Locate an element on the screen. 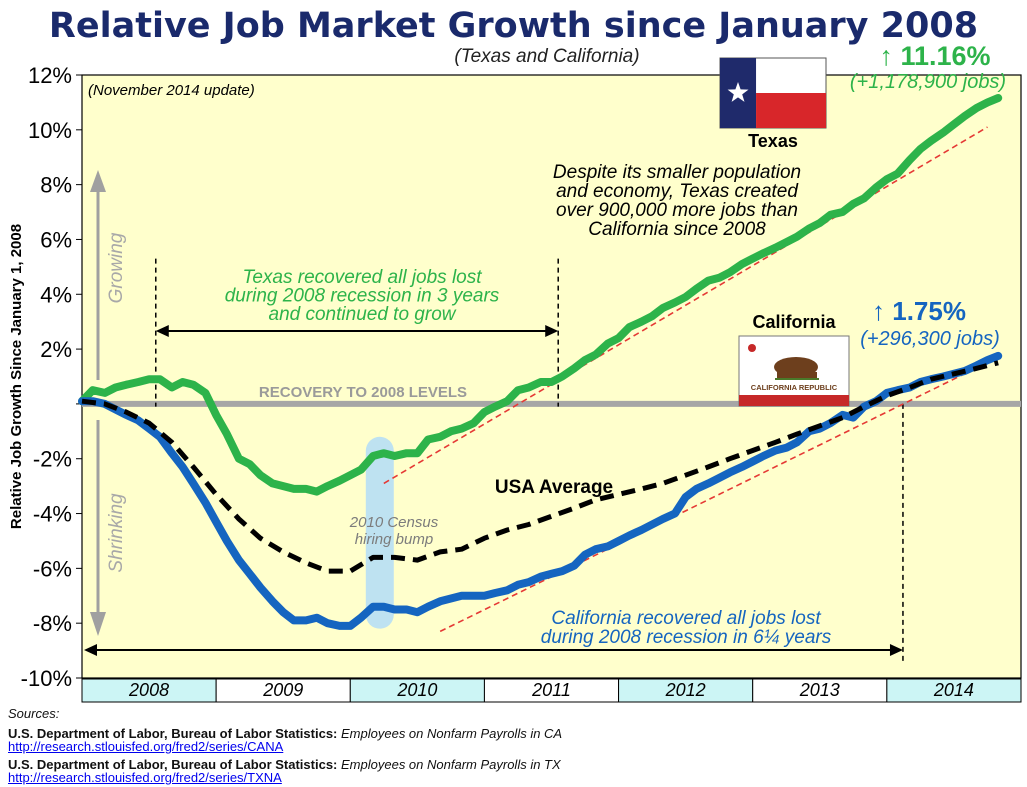  y-tick-label: 6% is located at coordinates (56, 239).